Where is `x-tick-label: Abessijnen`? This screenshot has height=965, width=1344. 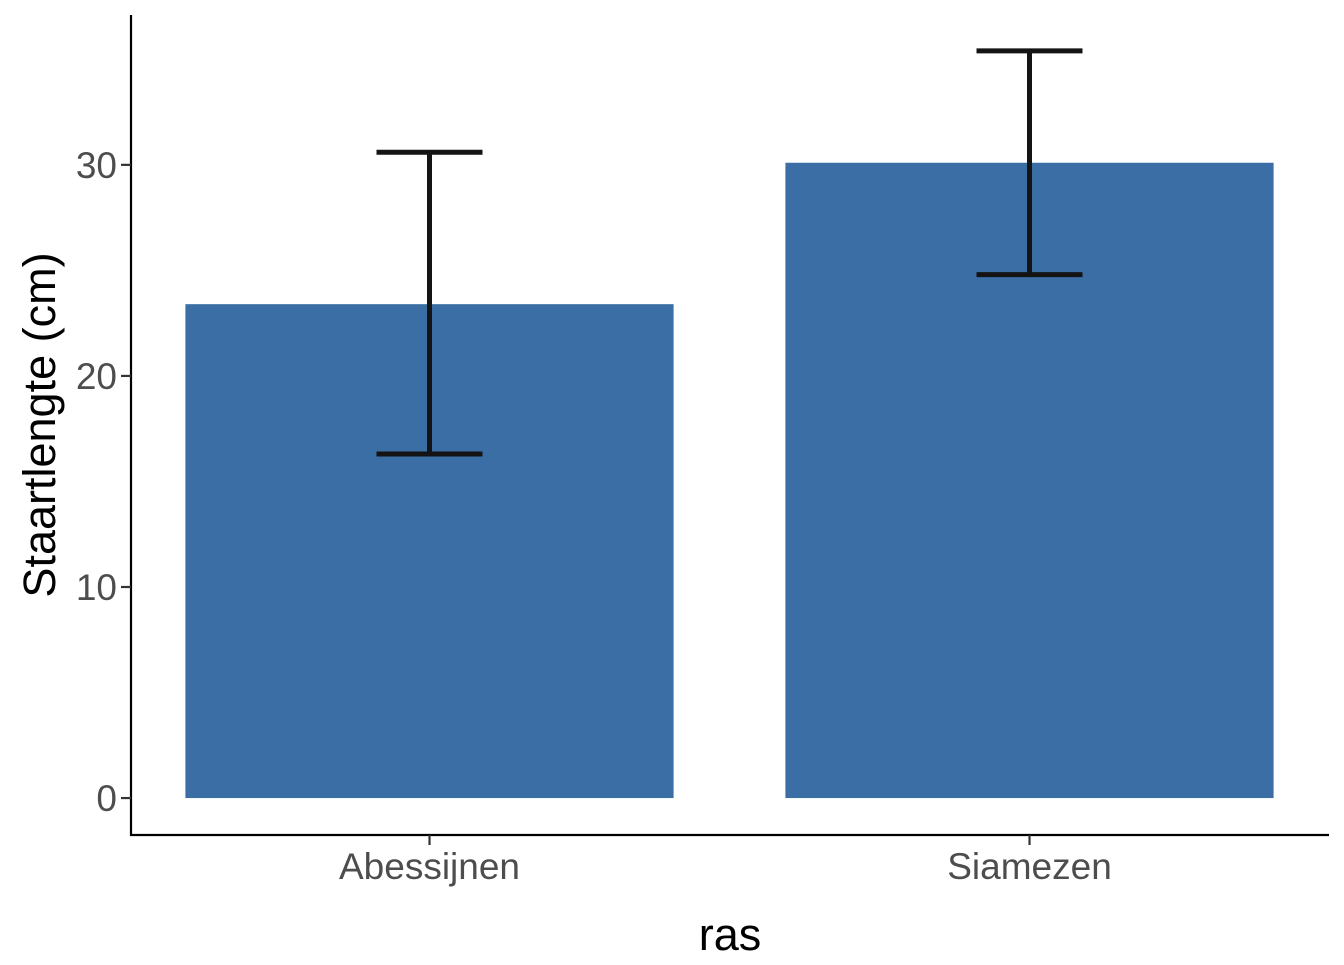
x-tick-label: Abessijnen is located at coordinates (429, 866).